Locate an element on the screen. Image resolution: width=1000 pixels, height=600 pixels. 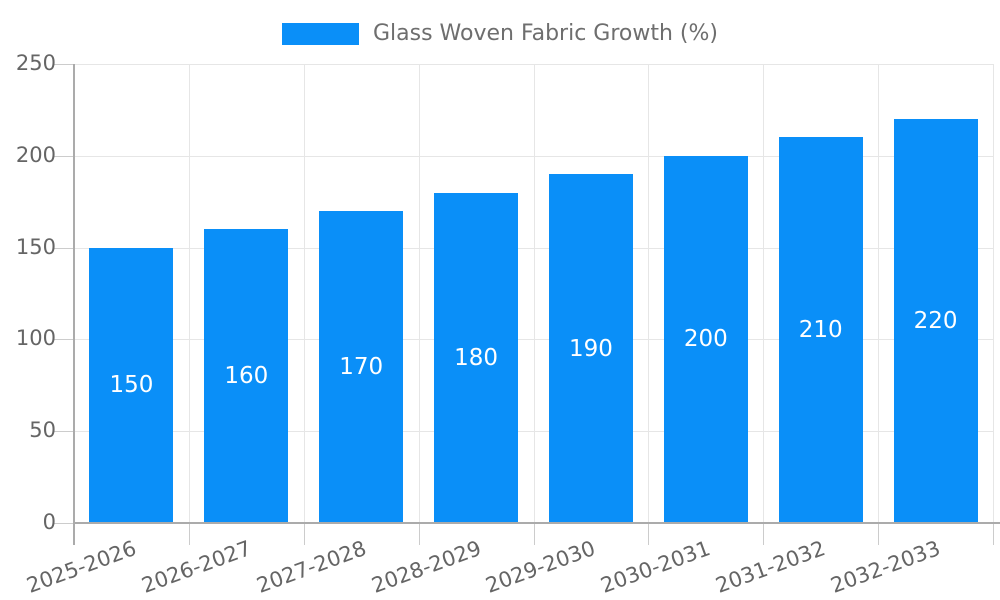
bar-value-label: 180 is located at coordinates (476, 357).